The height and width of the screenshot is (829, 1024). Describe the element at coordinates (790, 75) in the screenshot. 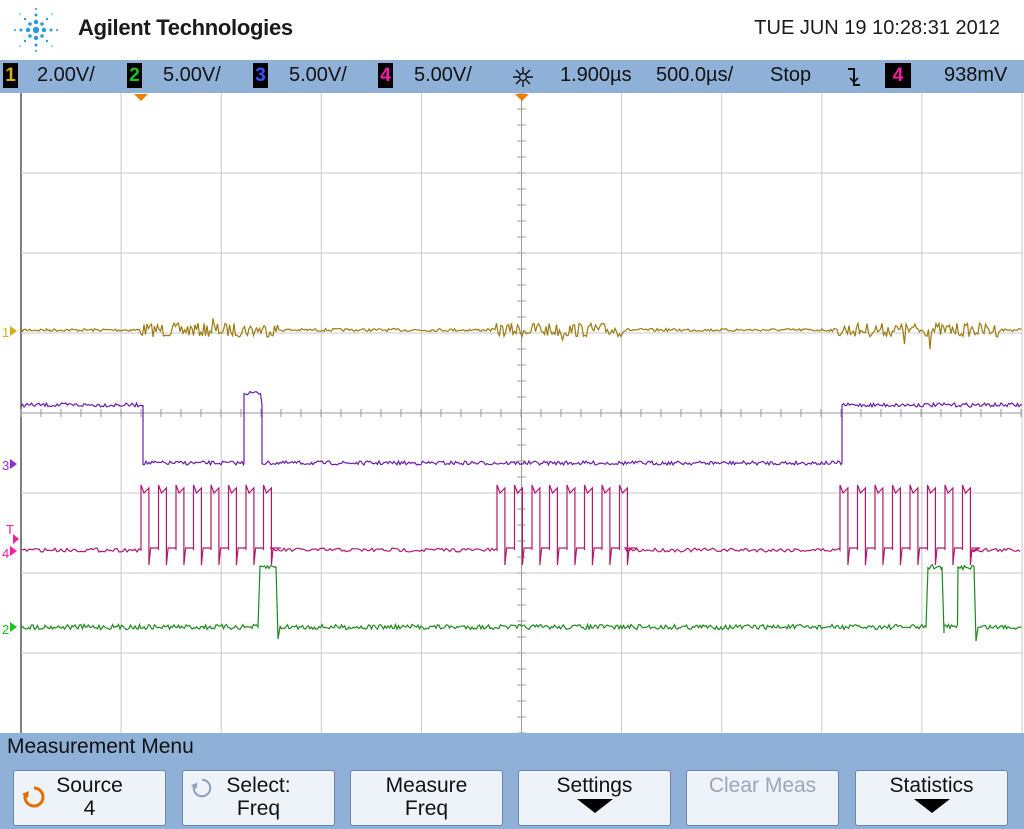

I see `run-state: Stop` at that location.